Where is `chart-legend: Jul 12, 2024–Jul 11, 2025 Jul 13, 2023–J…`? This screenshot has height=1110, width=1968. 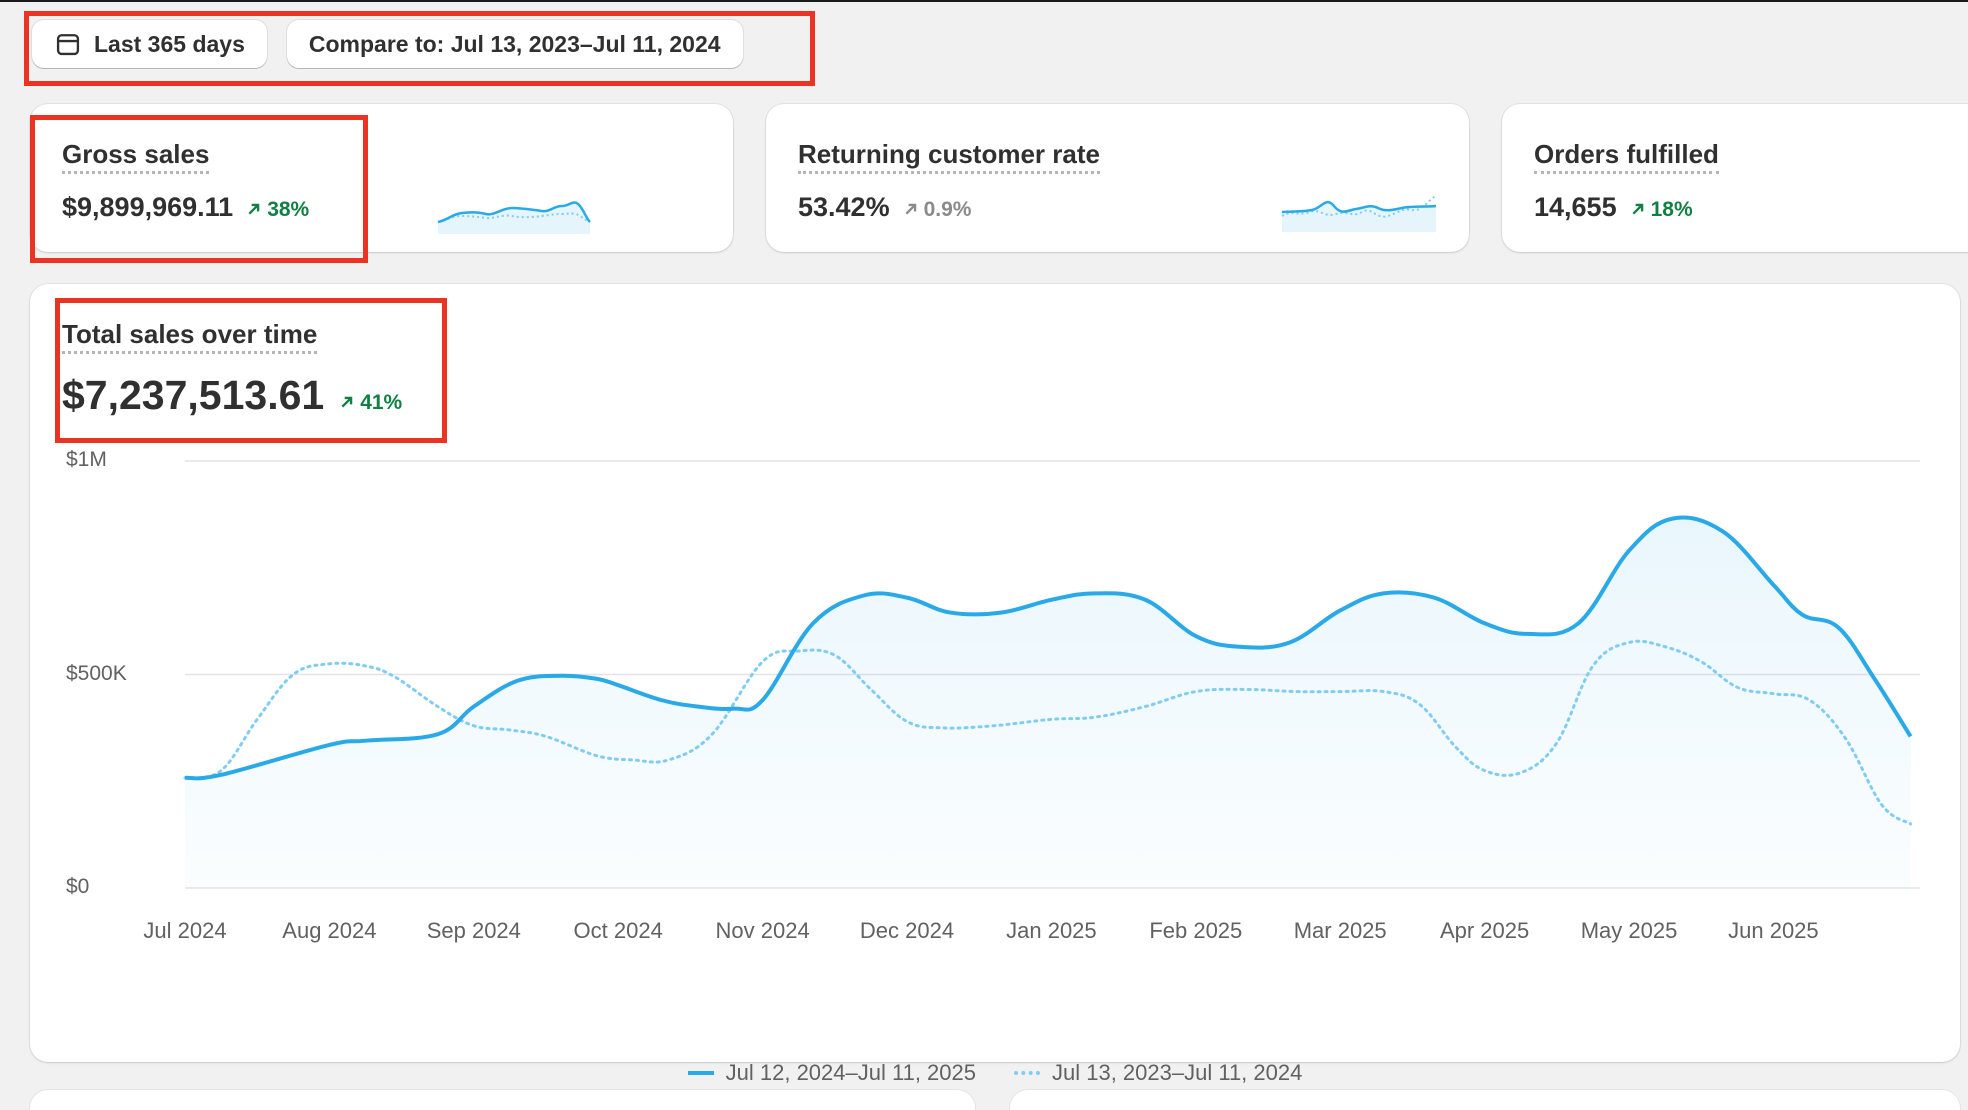 chart-legend: Jul 12, 2024–Jul 11, 2025 Jul 13, 2023–J… is located at coordinates (995, 1073).